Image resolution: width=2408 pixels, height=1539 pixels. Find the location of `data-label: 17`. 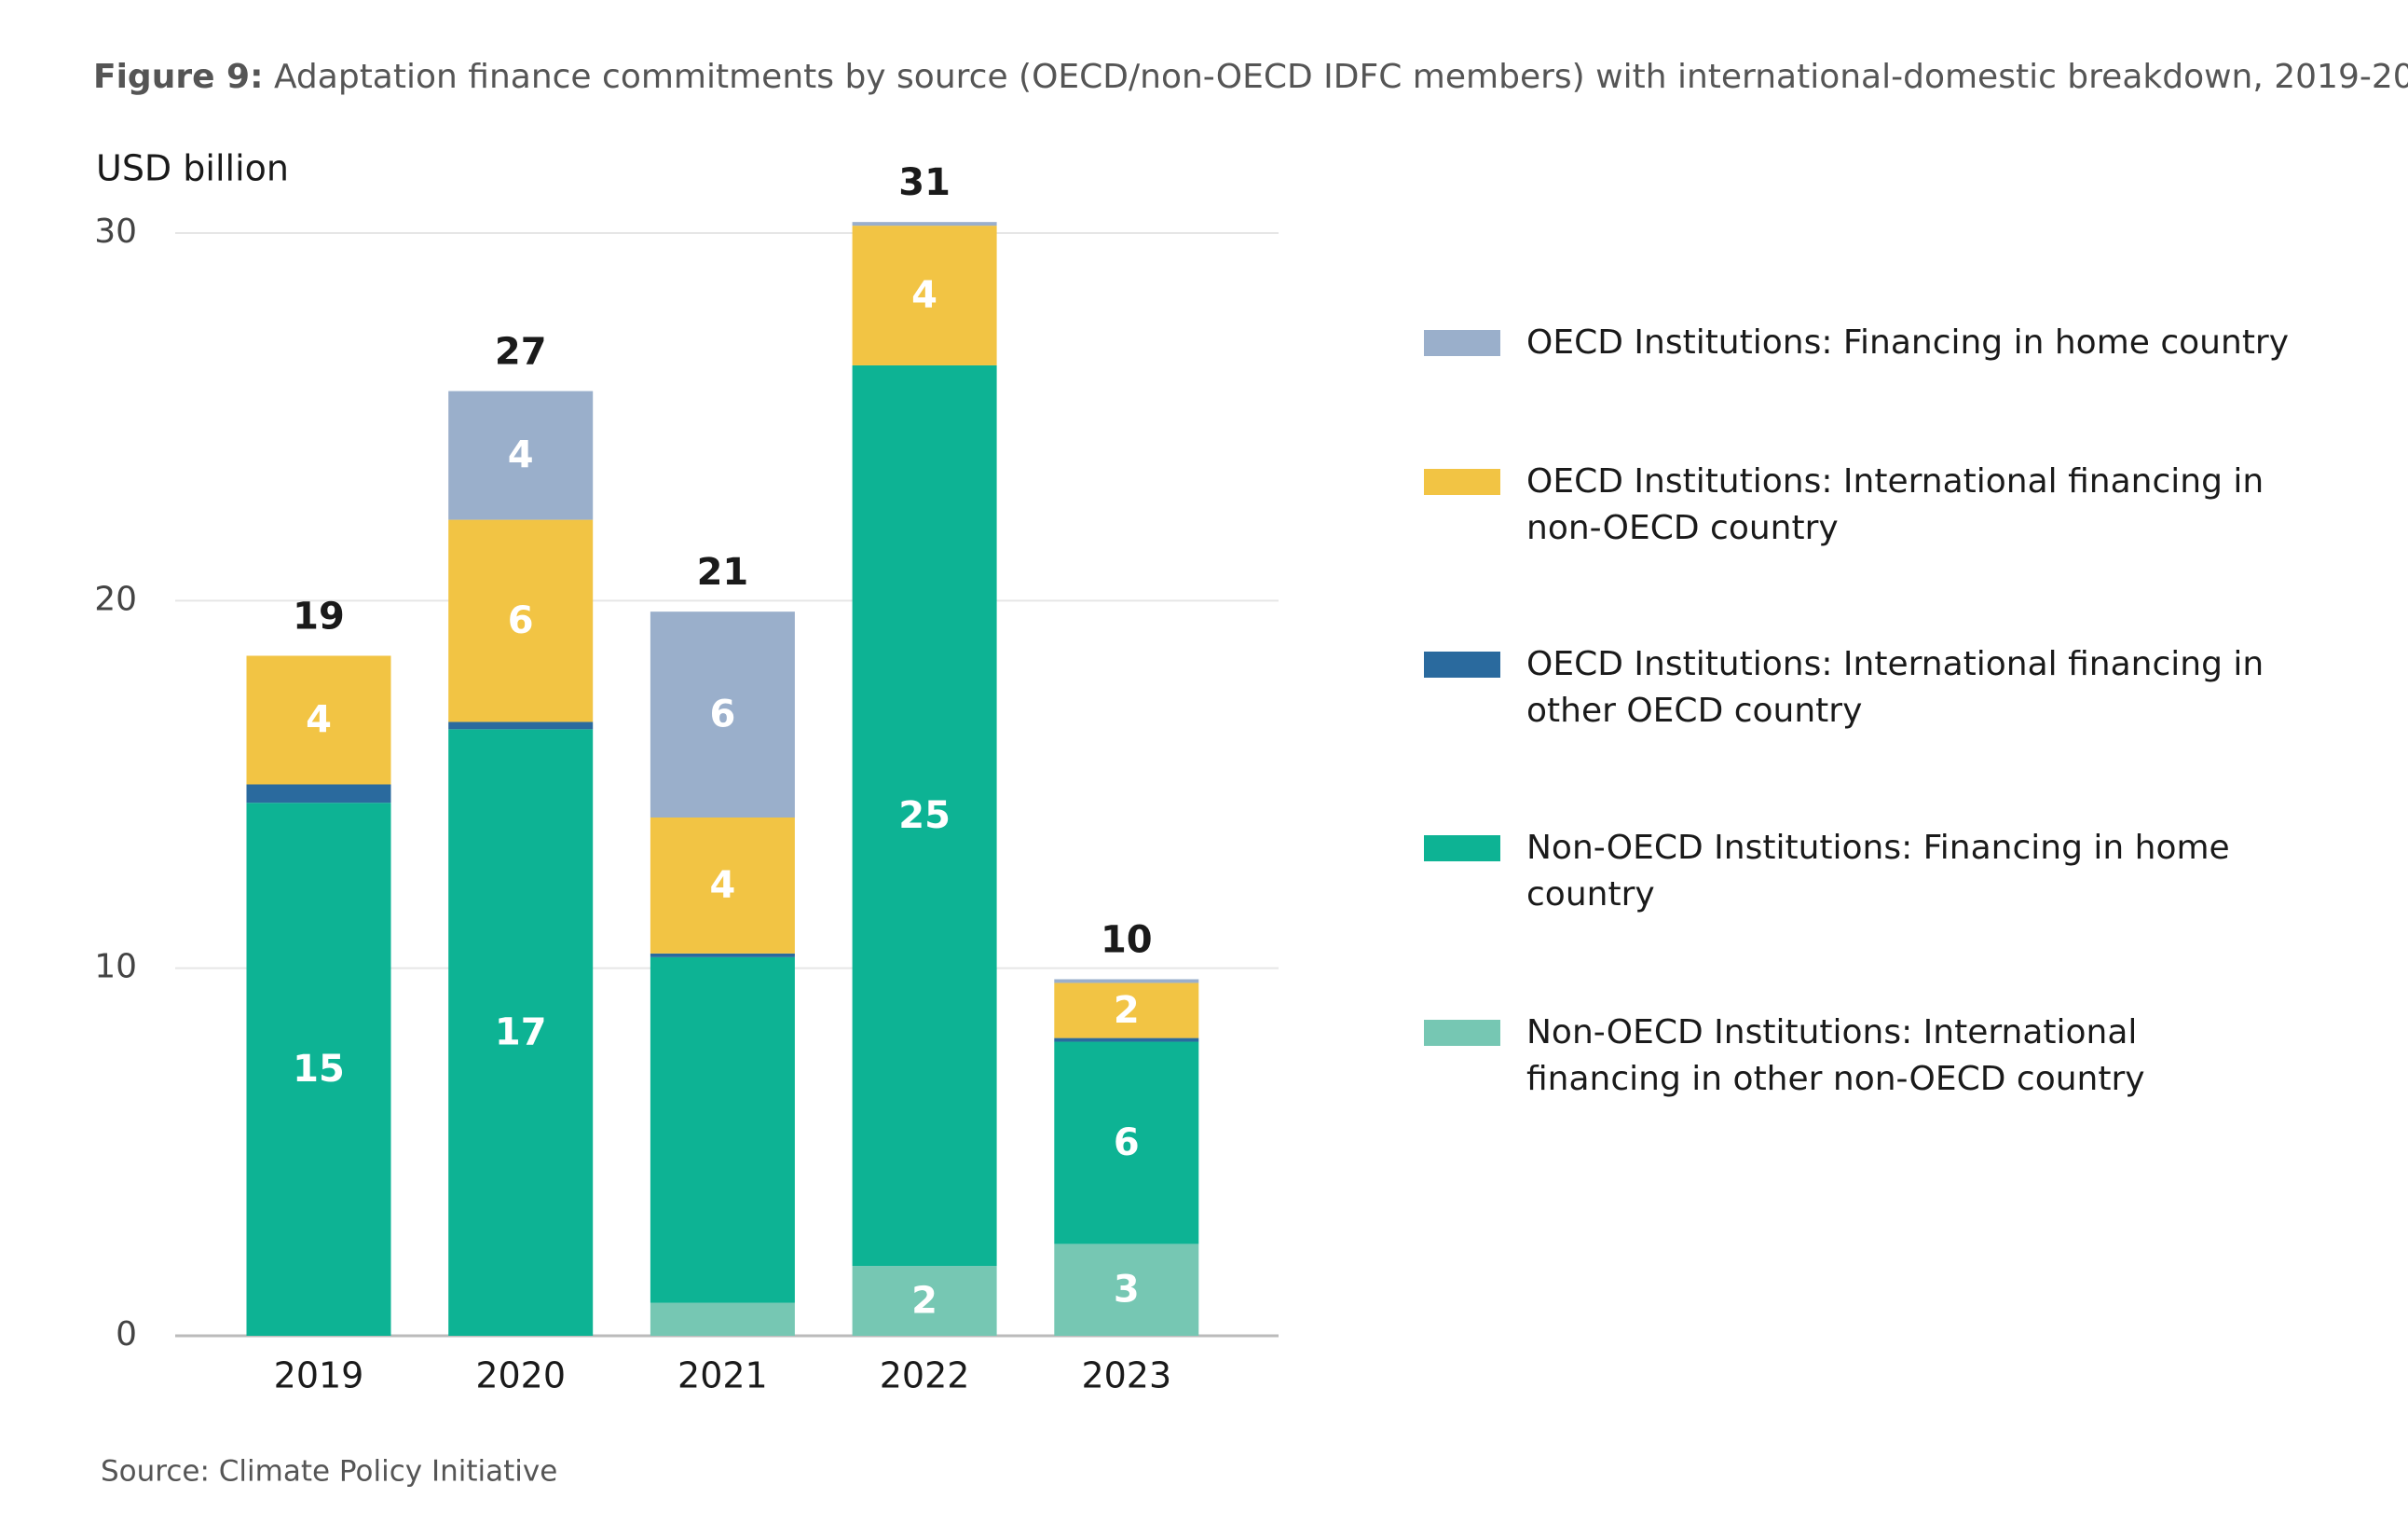

data-label: 17 is located at coordinates (521, 1032).